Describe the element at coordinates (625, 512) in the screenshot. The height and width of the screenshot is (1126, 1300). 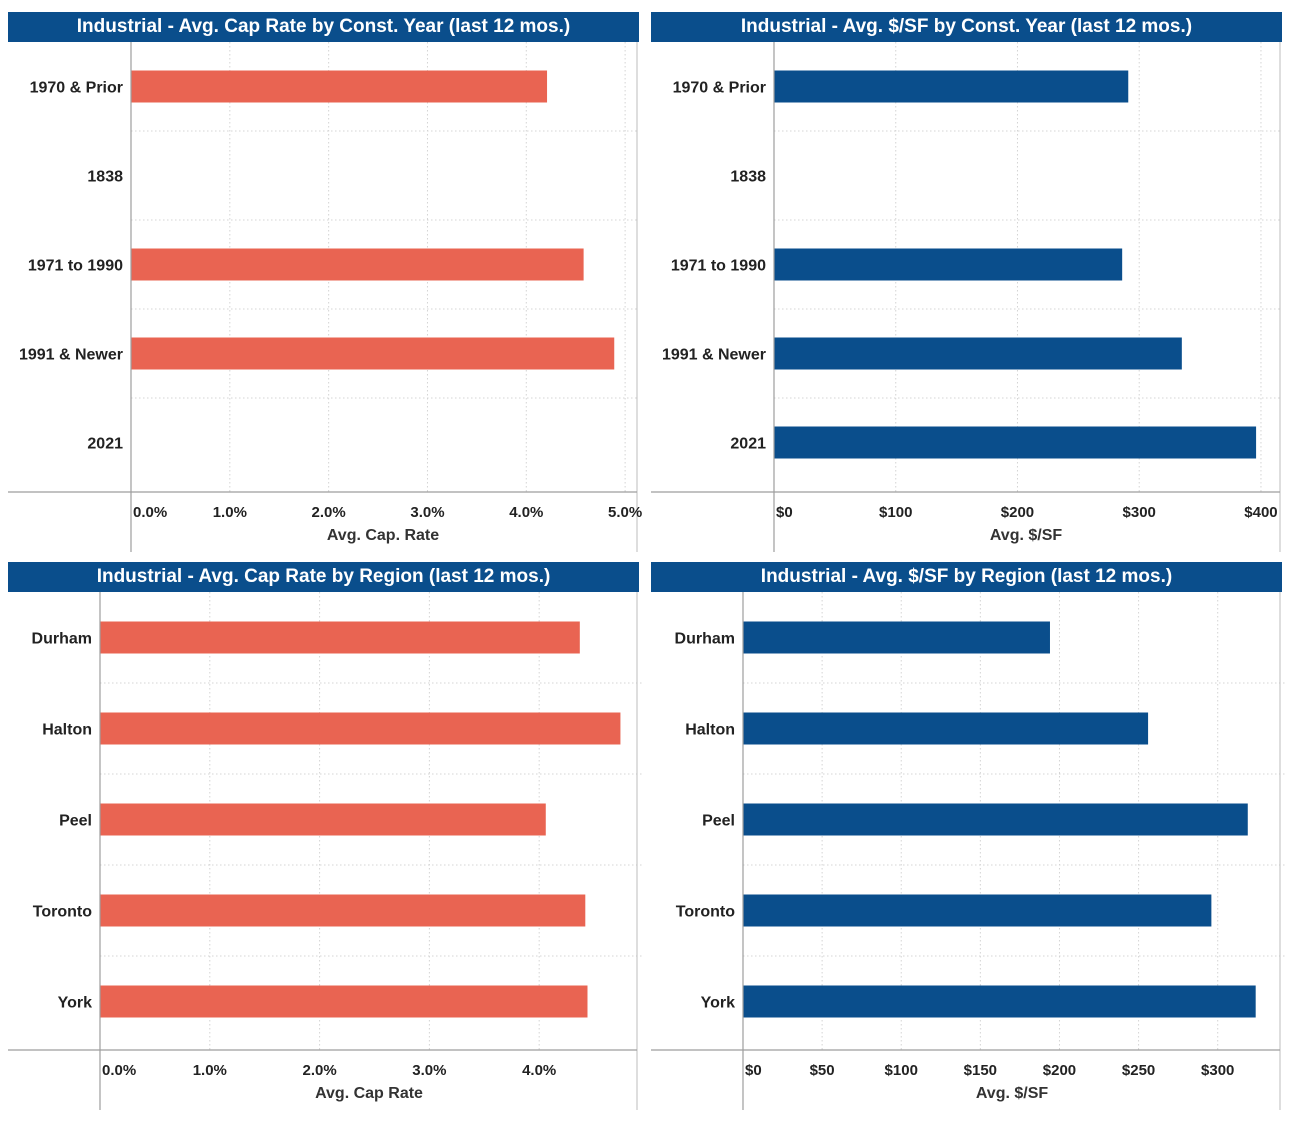
I see `x-tick-label: 5.0%` at that location.